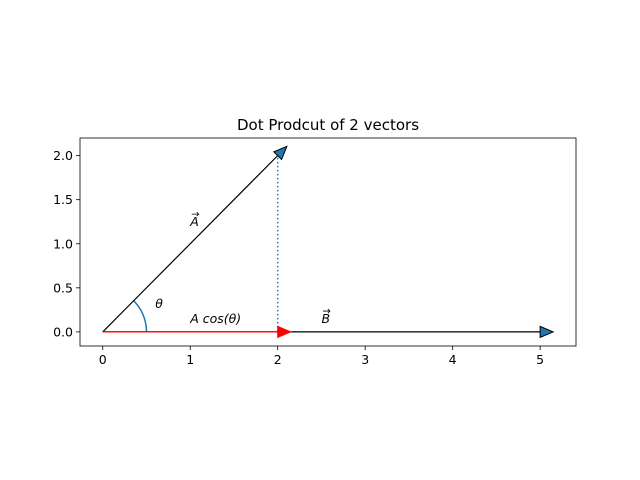 The height and width of the screenshot is (480, 640). What do you see at coordinates (540, 359) in the screenshot?
I see `x-tick-label: 5` at bounding box center [540, 359].